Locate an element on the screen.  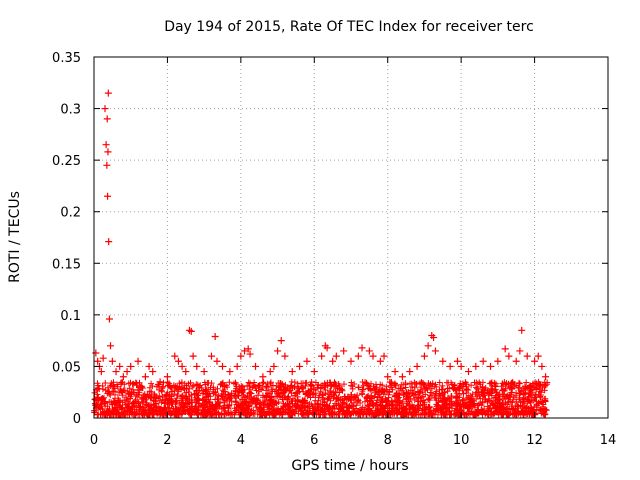
y-tick-label: 0.15 is located at coordinates (66, 264).